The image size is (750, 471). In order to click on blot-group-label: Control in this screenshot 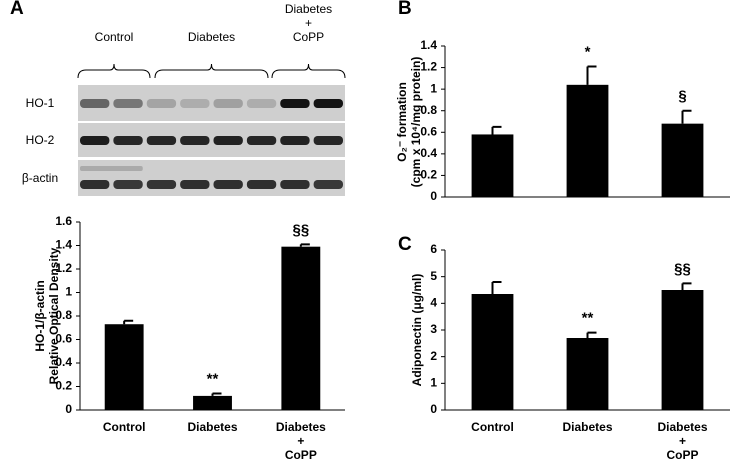, I will do `click(114, 37)`.